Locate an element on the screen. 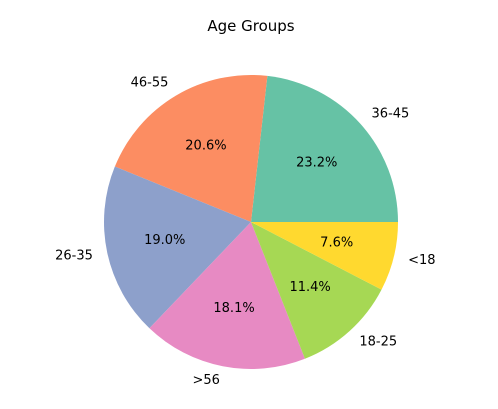 The width and height of the screenshot is (498, 409). slice-label-3: >56 is located at coordinates (205, 380).